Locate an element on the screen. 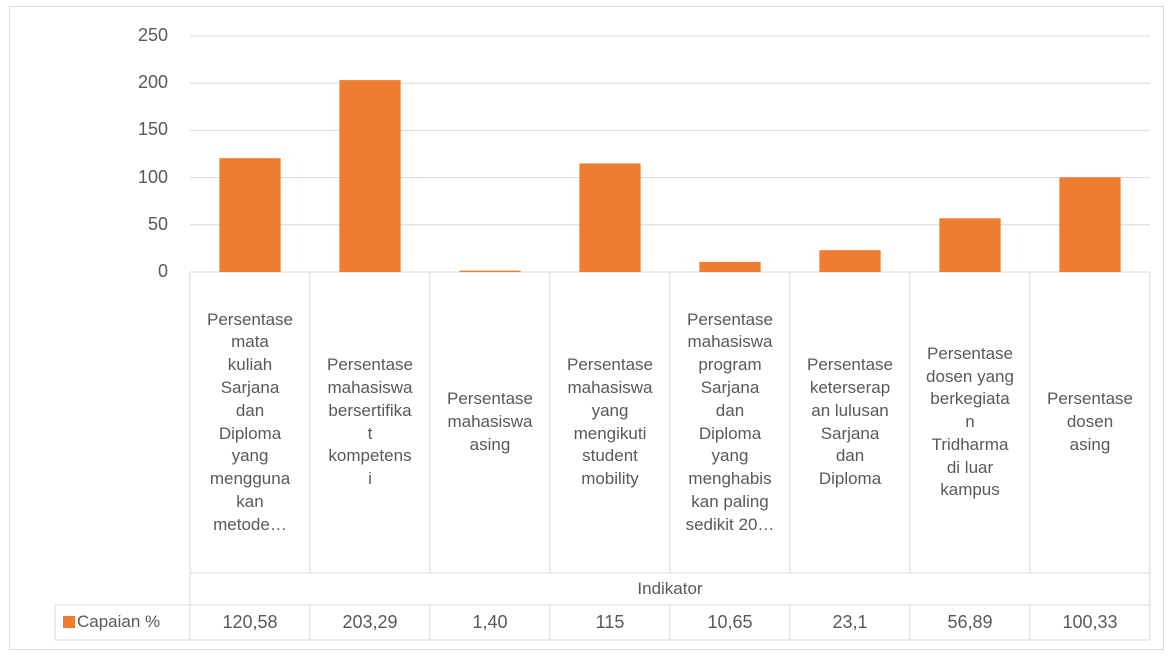 The image size is (1171, 656). data-table-value: 115 is located at coordinates (610, 622).